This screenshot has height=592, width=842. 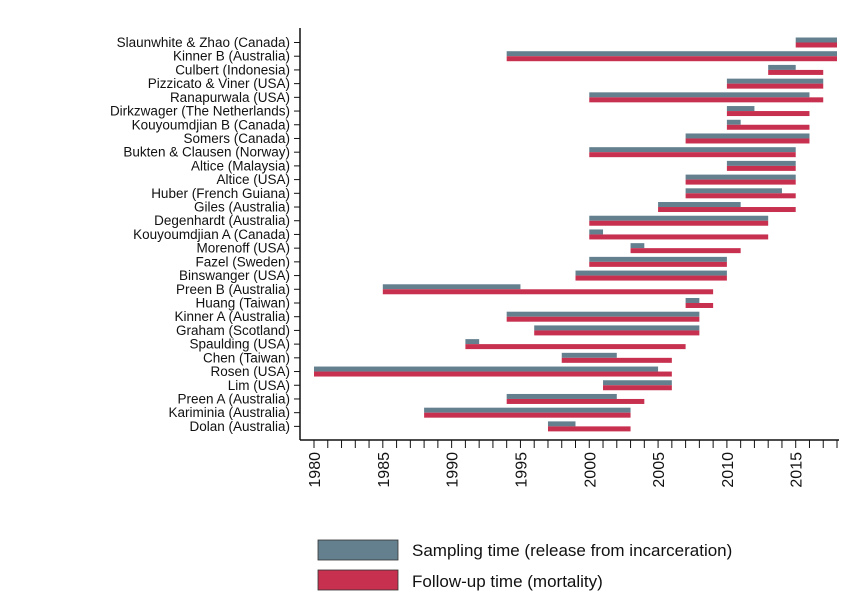 I want to click on category-label: Culbert (Indonesia), so click(x=232, y=69).